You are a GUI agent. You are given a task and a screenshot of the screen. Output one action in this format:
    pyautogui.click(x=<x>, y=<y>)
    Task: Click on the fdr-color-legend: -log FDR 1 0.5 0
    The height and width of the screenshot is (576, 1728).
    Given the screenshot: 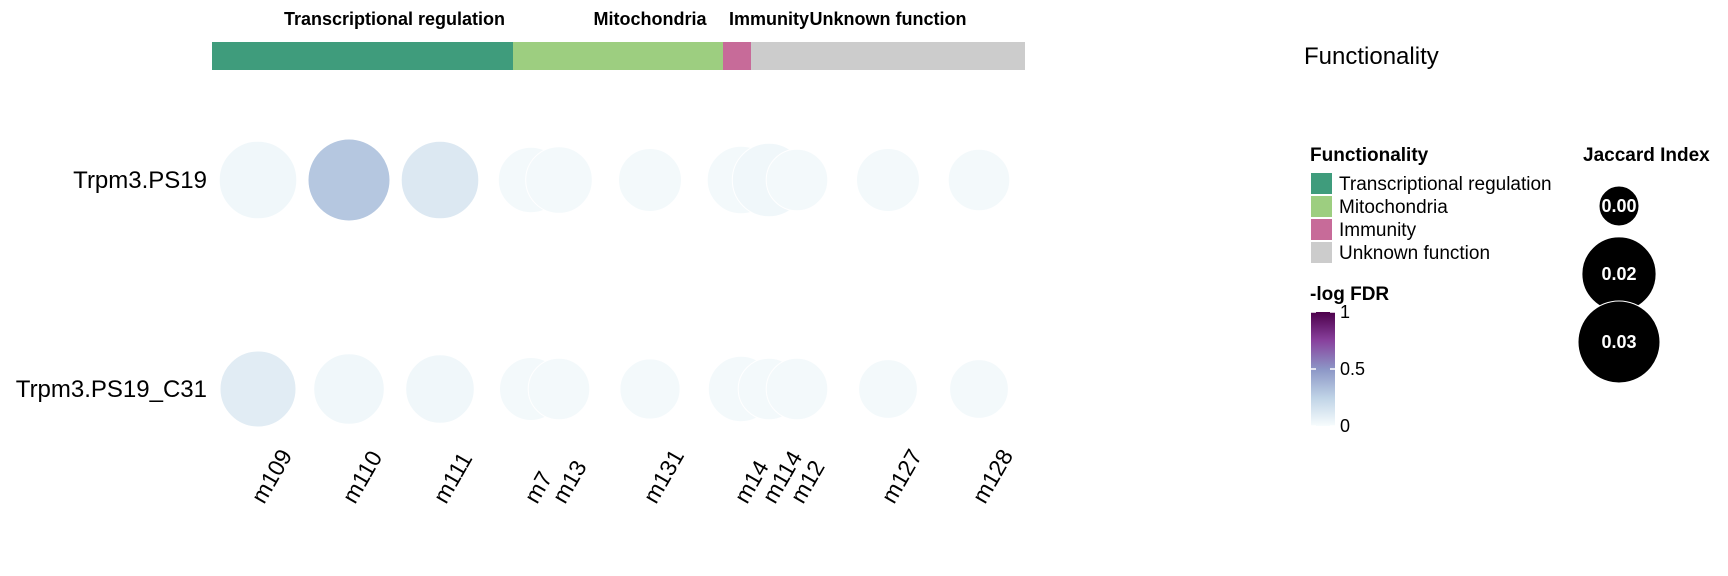 What is the action you would take?
    pyautogui.click(x=1349, y=360)
    